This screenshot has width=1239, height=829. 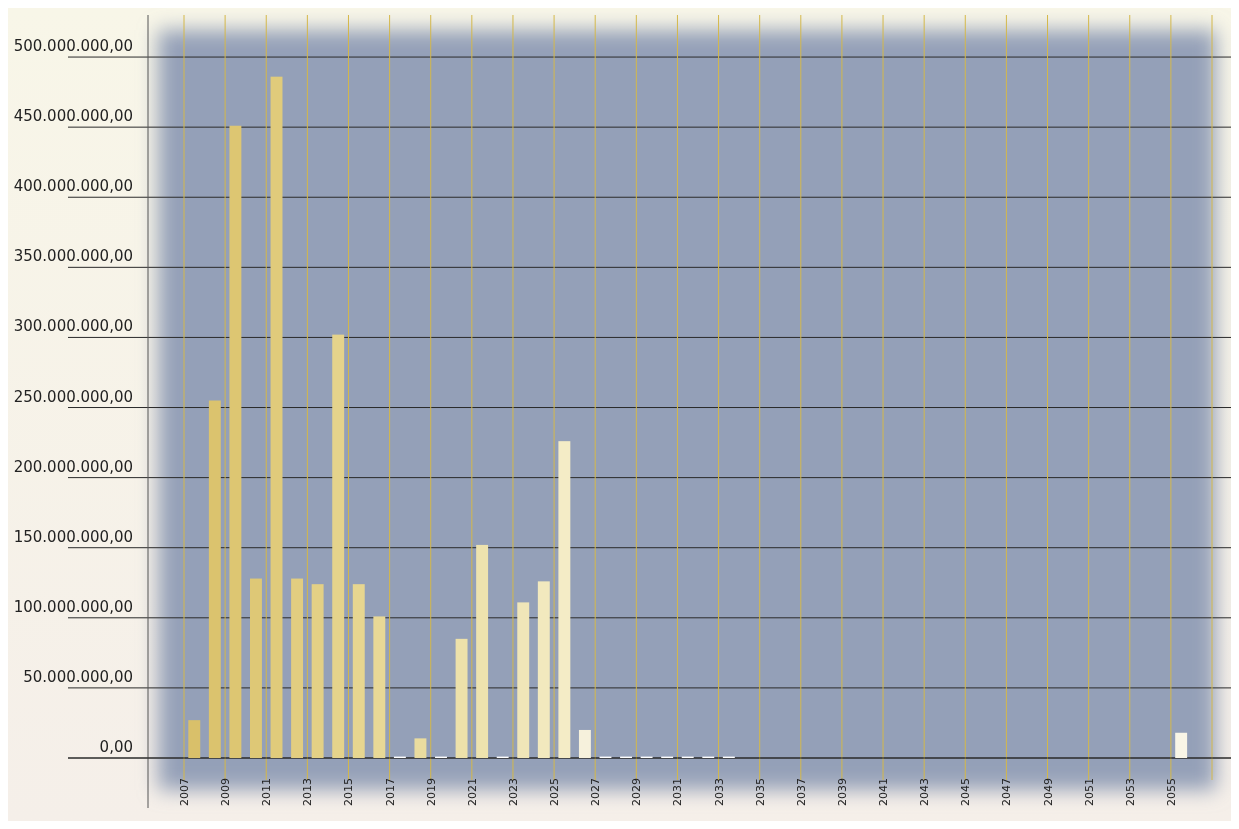 What do you see at coordinates (884, 792) in the screenshot?
I see `x-tick-label: 2041` at bounding box center [884, 792].